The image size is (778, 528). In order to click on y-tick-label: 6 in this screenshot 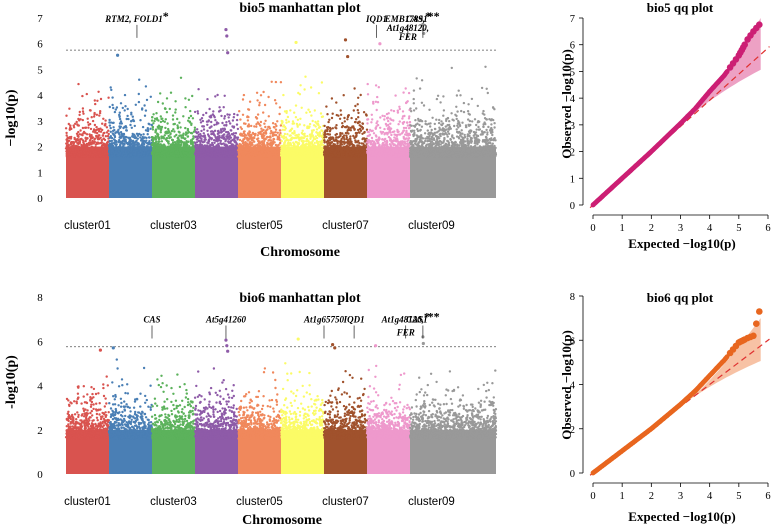, I will do `click(40, 45)`.